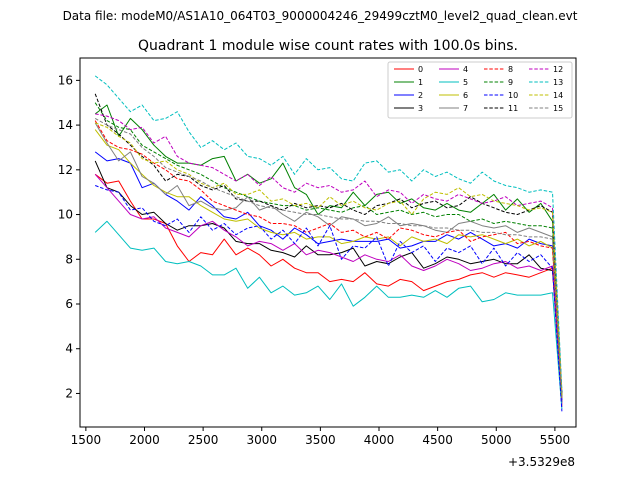 The image size is (640, 480). What do you see at coordinates (558, 95) in the screenshot?
I see `legend-label-14: 14` at bounding box center [558, 95].